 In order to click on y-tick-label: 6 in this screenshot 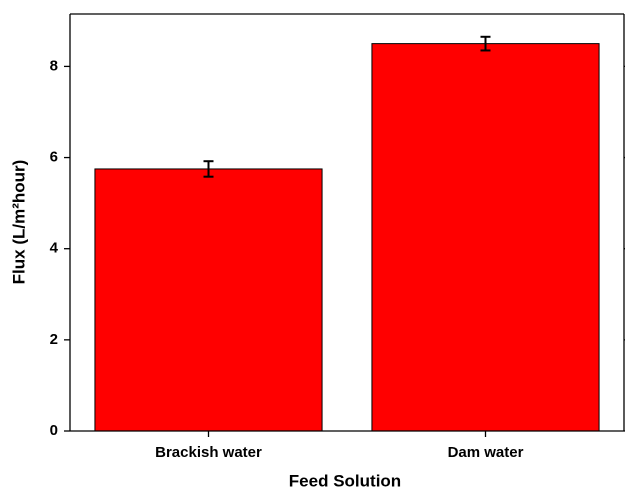, I will do `click(54, 157)`.